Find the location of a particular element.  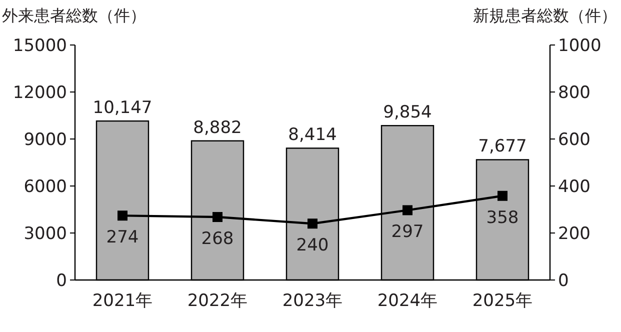

x-tick-label: 2025年 is located at coordinates (502, 301).